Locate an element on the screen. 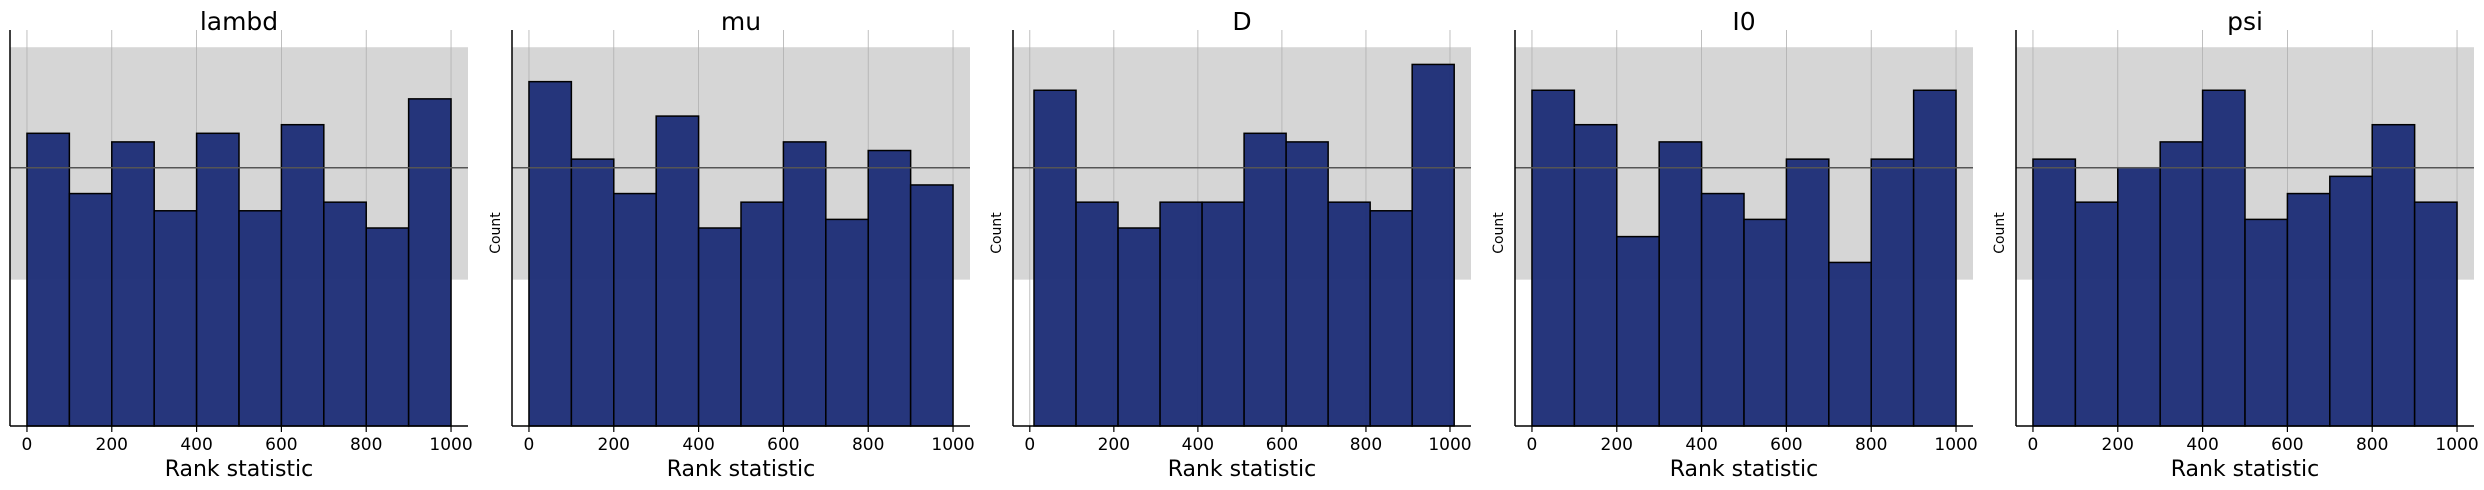 The height and width of the screenshot is (490, 2484). chart-title: I0 is located at coordinates (1743, 21).